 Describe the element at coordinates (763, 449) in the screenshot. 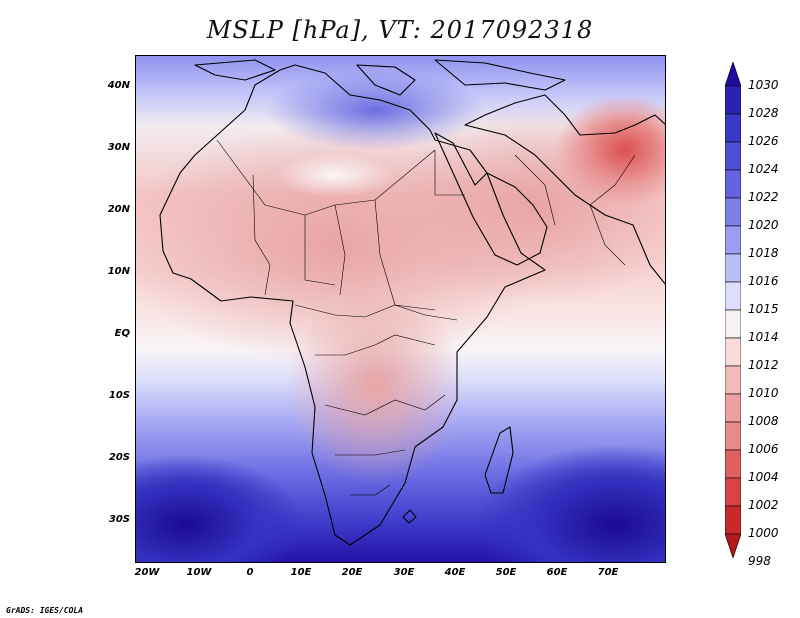

I see `colorbar-level-label: 1006` at that location.